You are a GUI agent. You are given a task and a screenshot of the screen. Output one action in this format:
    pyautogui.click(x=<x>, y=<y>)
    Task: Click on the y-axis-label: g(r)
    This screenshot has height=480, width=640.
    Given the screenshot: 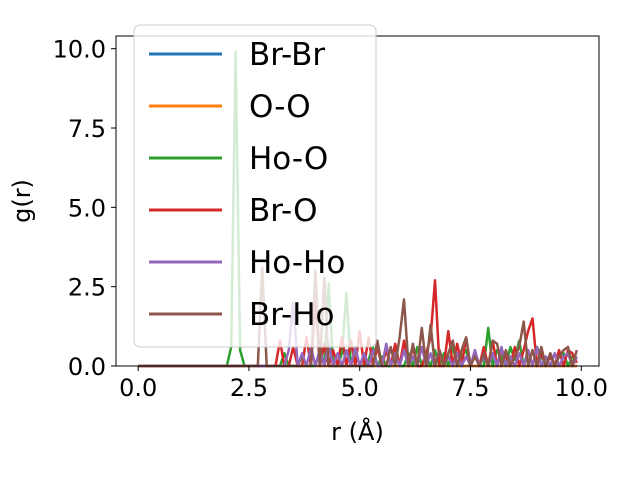 What is the action you would take?
    pyautogui.click(x=22, y=201)
    